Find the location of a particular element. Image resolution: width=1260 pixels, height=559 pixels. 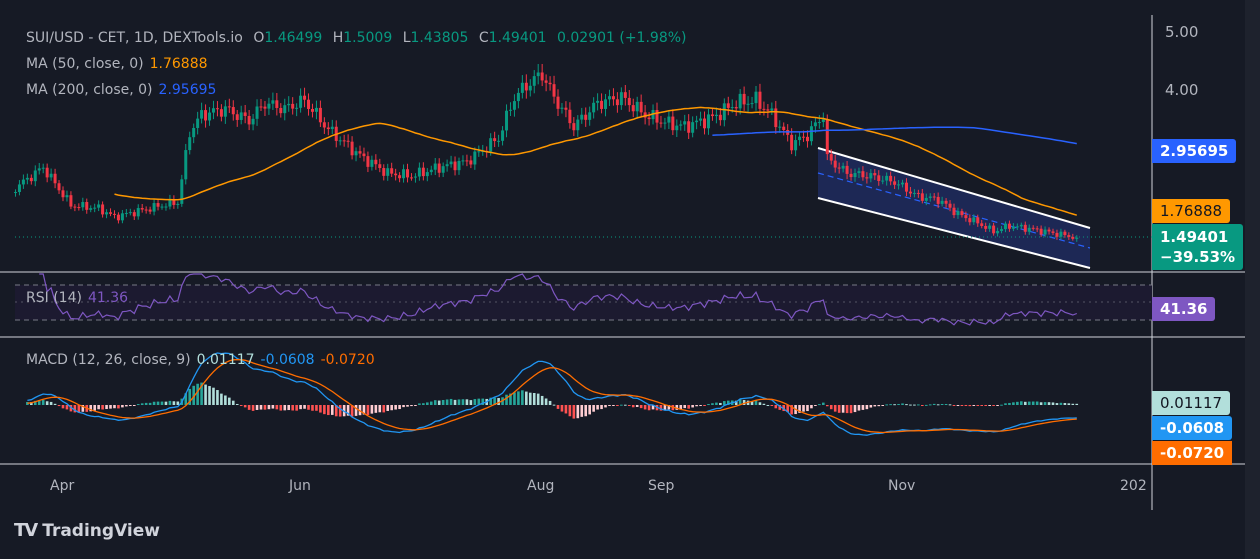

tradingview-logo: TV TradingView is located at coordinates (87, 530).